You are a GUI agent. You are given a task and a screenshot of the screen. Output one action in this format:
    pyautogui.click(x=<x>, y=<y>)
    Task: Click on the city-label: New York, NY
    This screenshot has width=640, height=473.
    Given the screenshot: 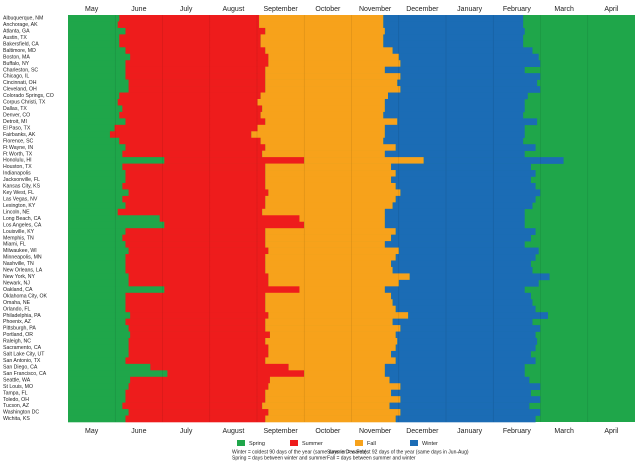 What is the action you would take?
    pyautogui.click(x=19, y=277)
    